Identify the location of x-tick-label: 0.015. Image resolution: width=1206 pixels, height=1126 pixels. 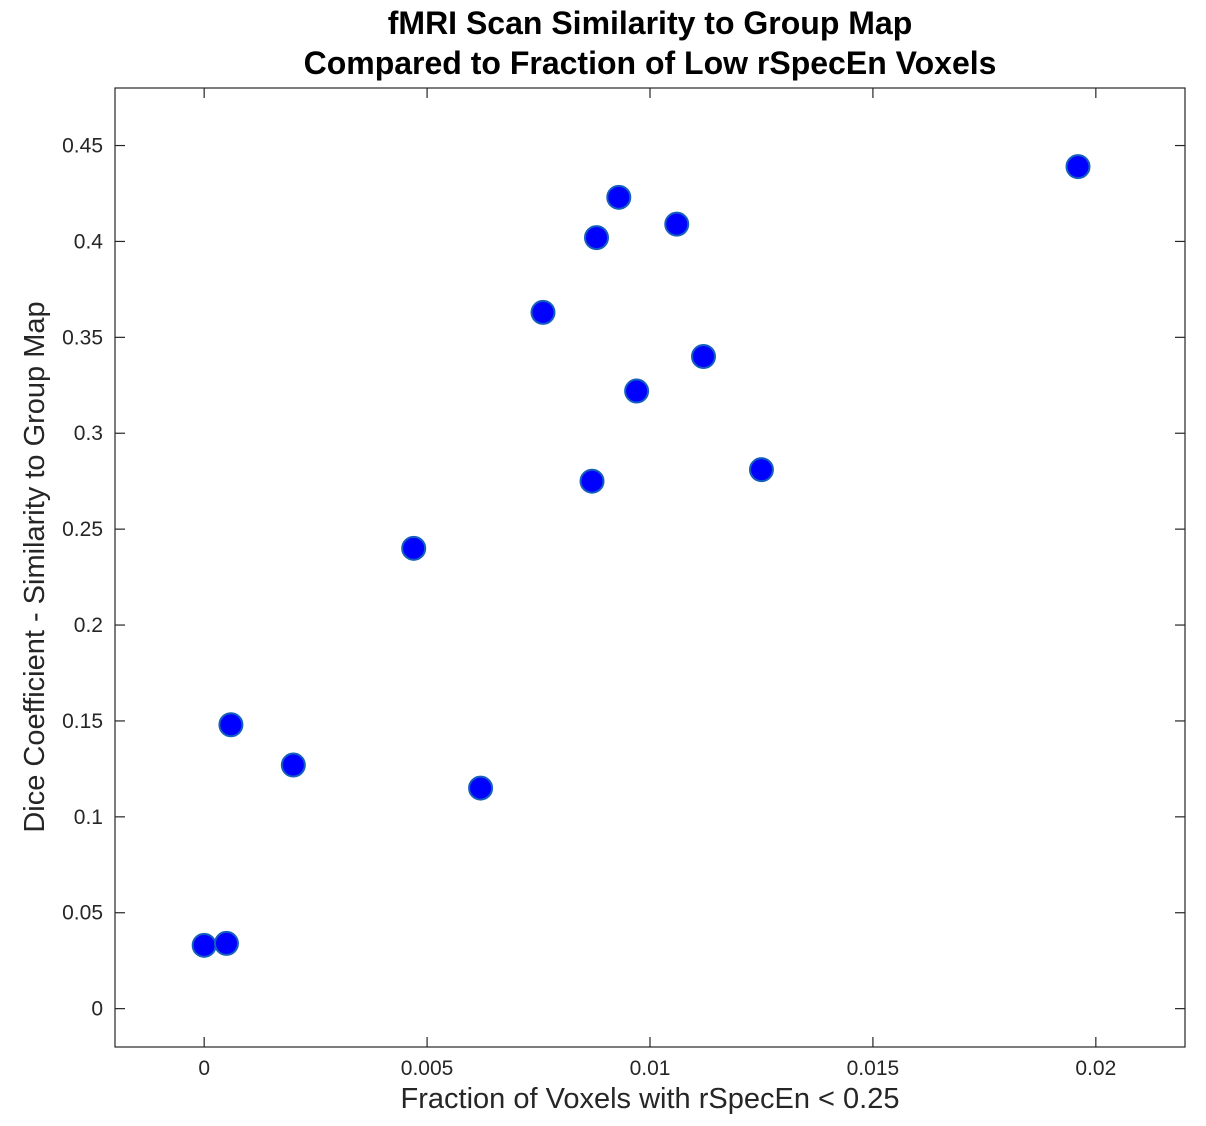
(873, 1068).